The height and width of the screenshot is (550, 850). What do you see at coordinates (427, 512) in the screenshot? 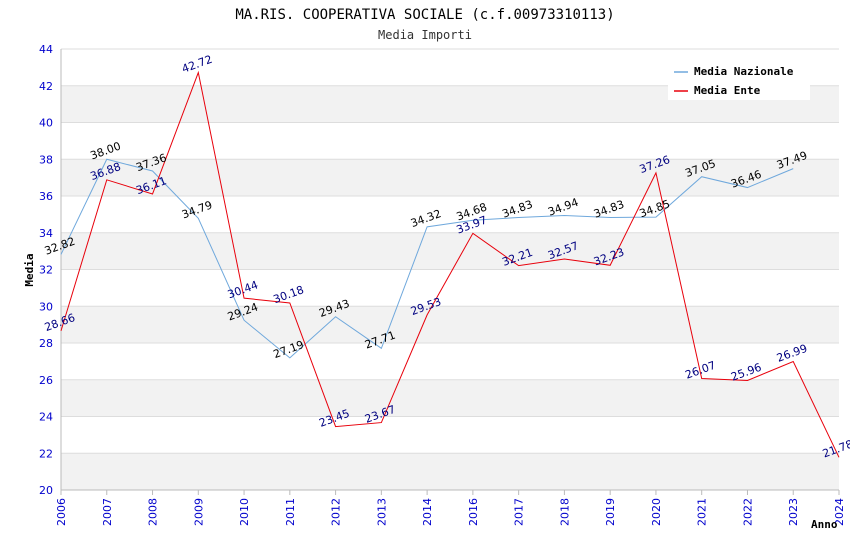
I see `x-tick-label: 2014` at bounding box center [427, 512].